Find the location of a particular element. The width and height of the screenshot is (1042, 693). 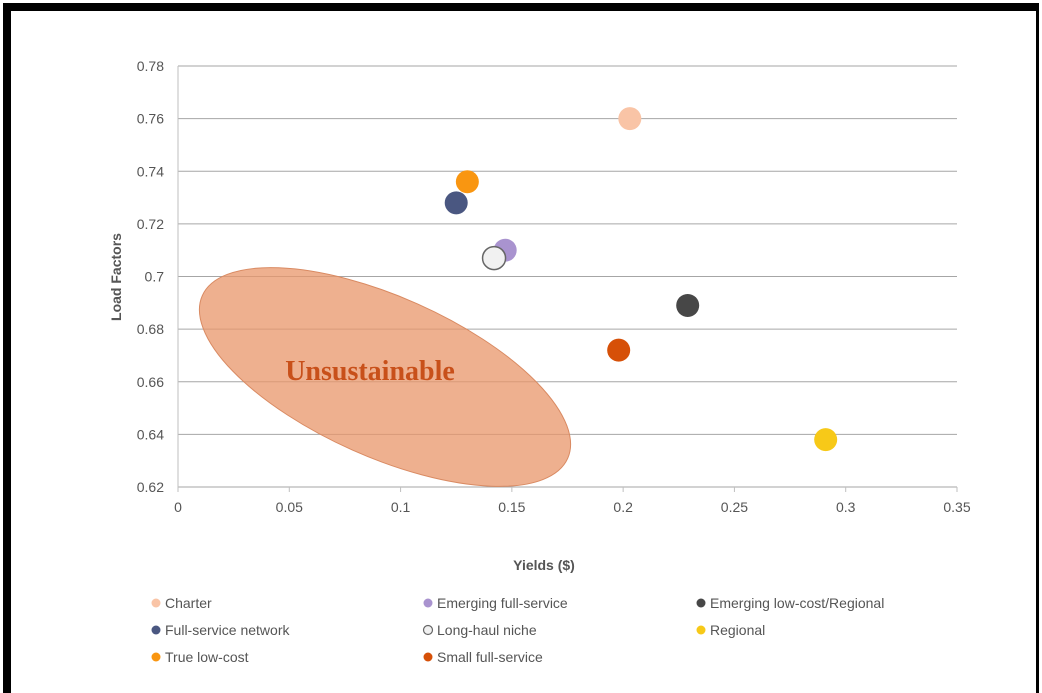

legend-item: Emerging full-service is located at coordinates (495, 603).